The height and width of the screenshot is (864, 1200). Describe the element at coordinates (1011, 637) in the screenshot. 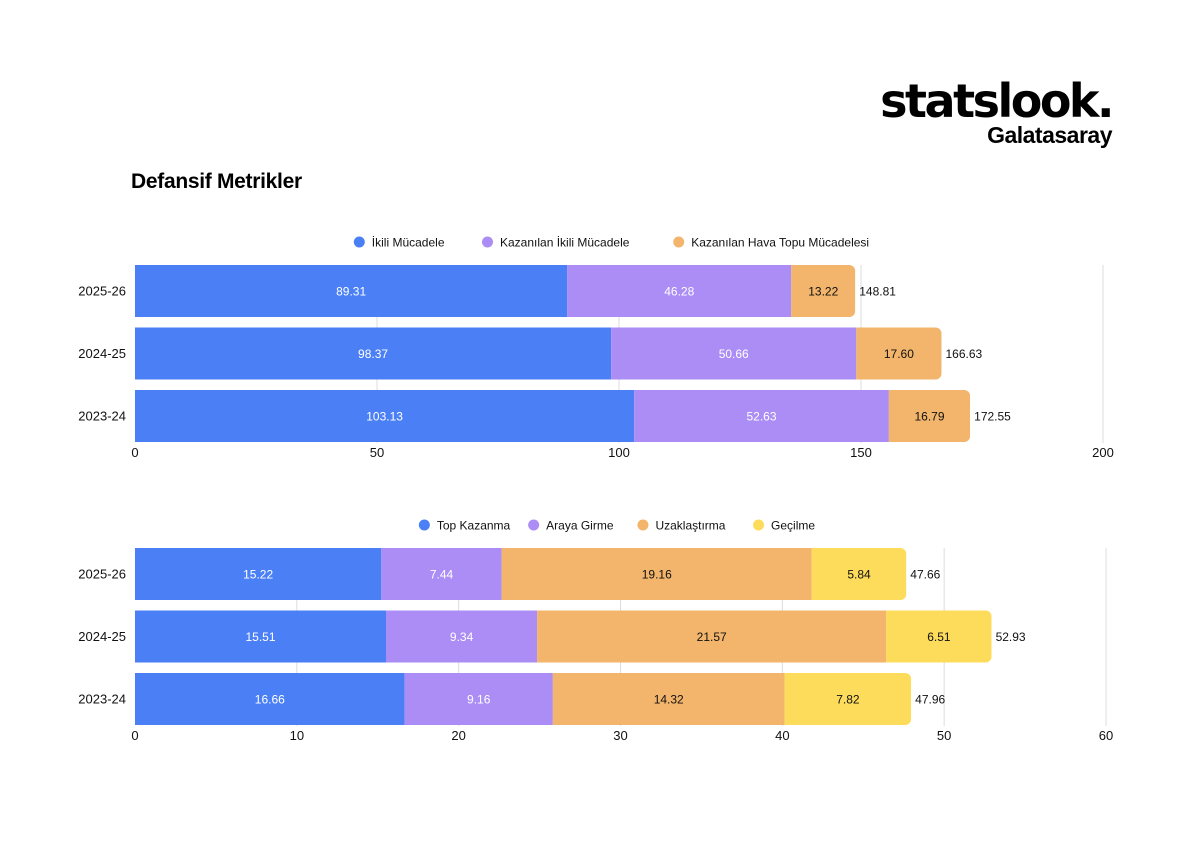

I see `bar-total-label: 52.93` at that location.